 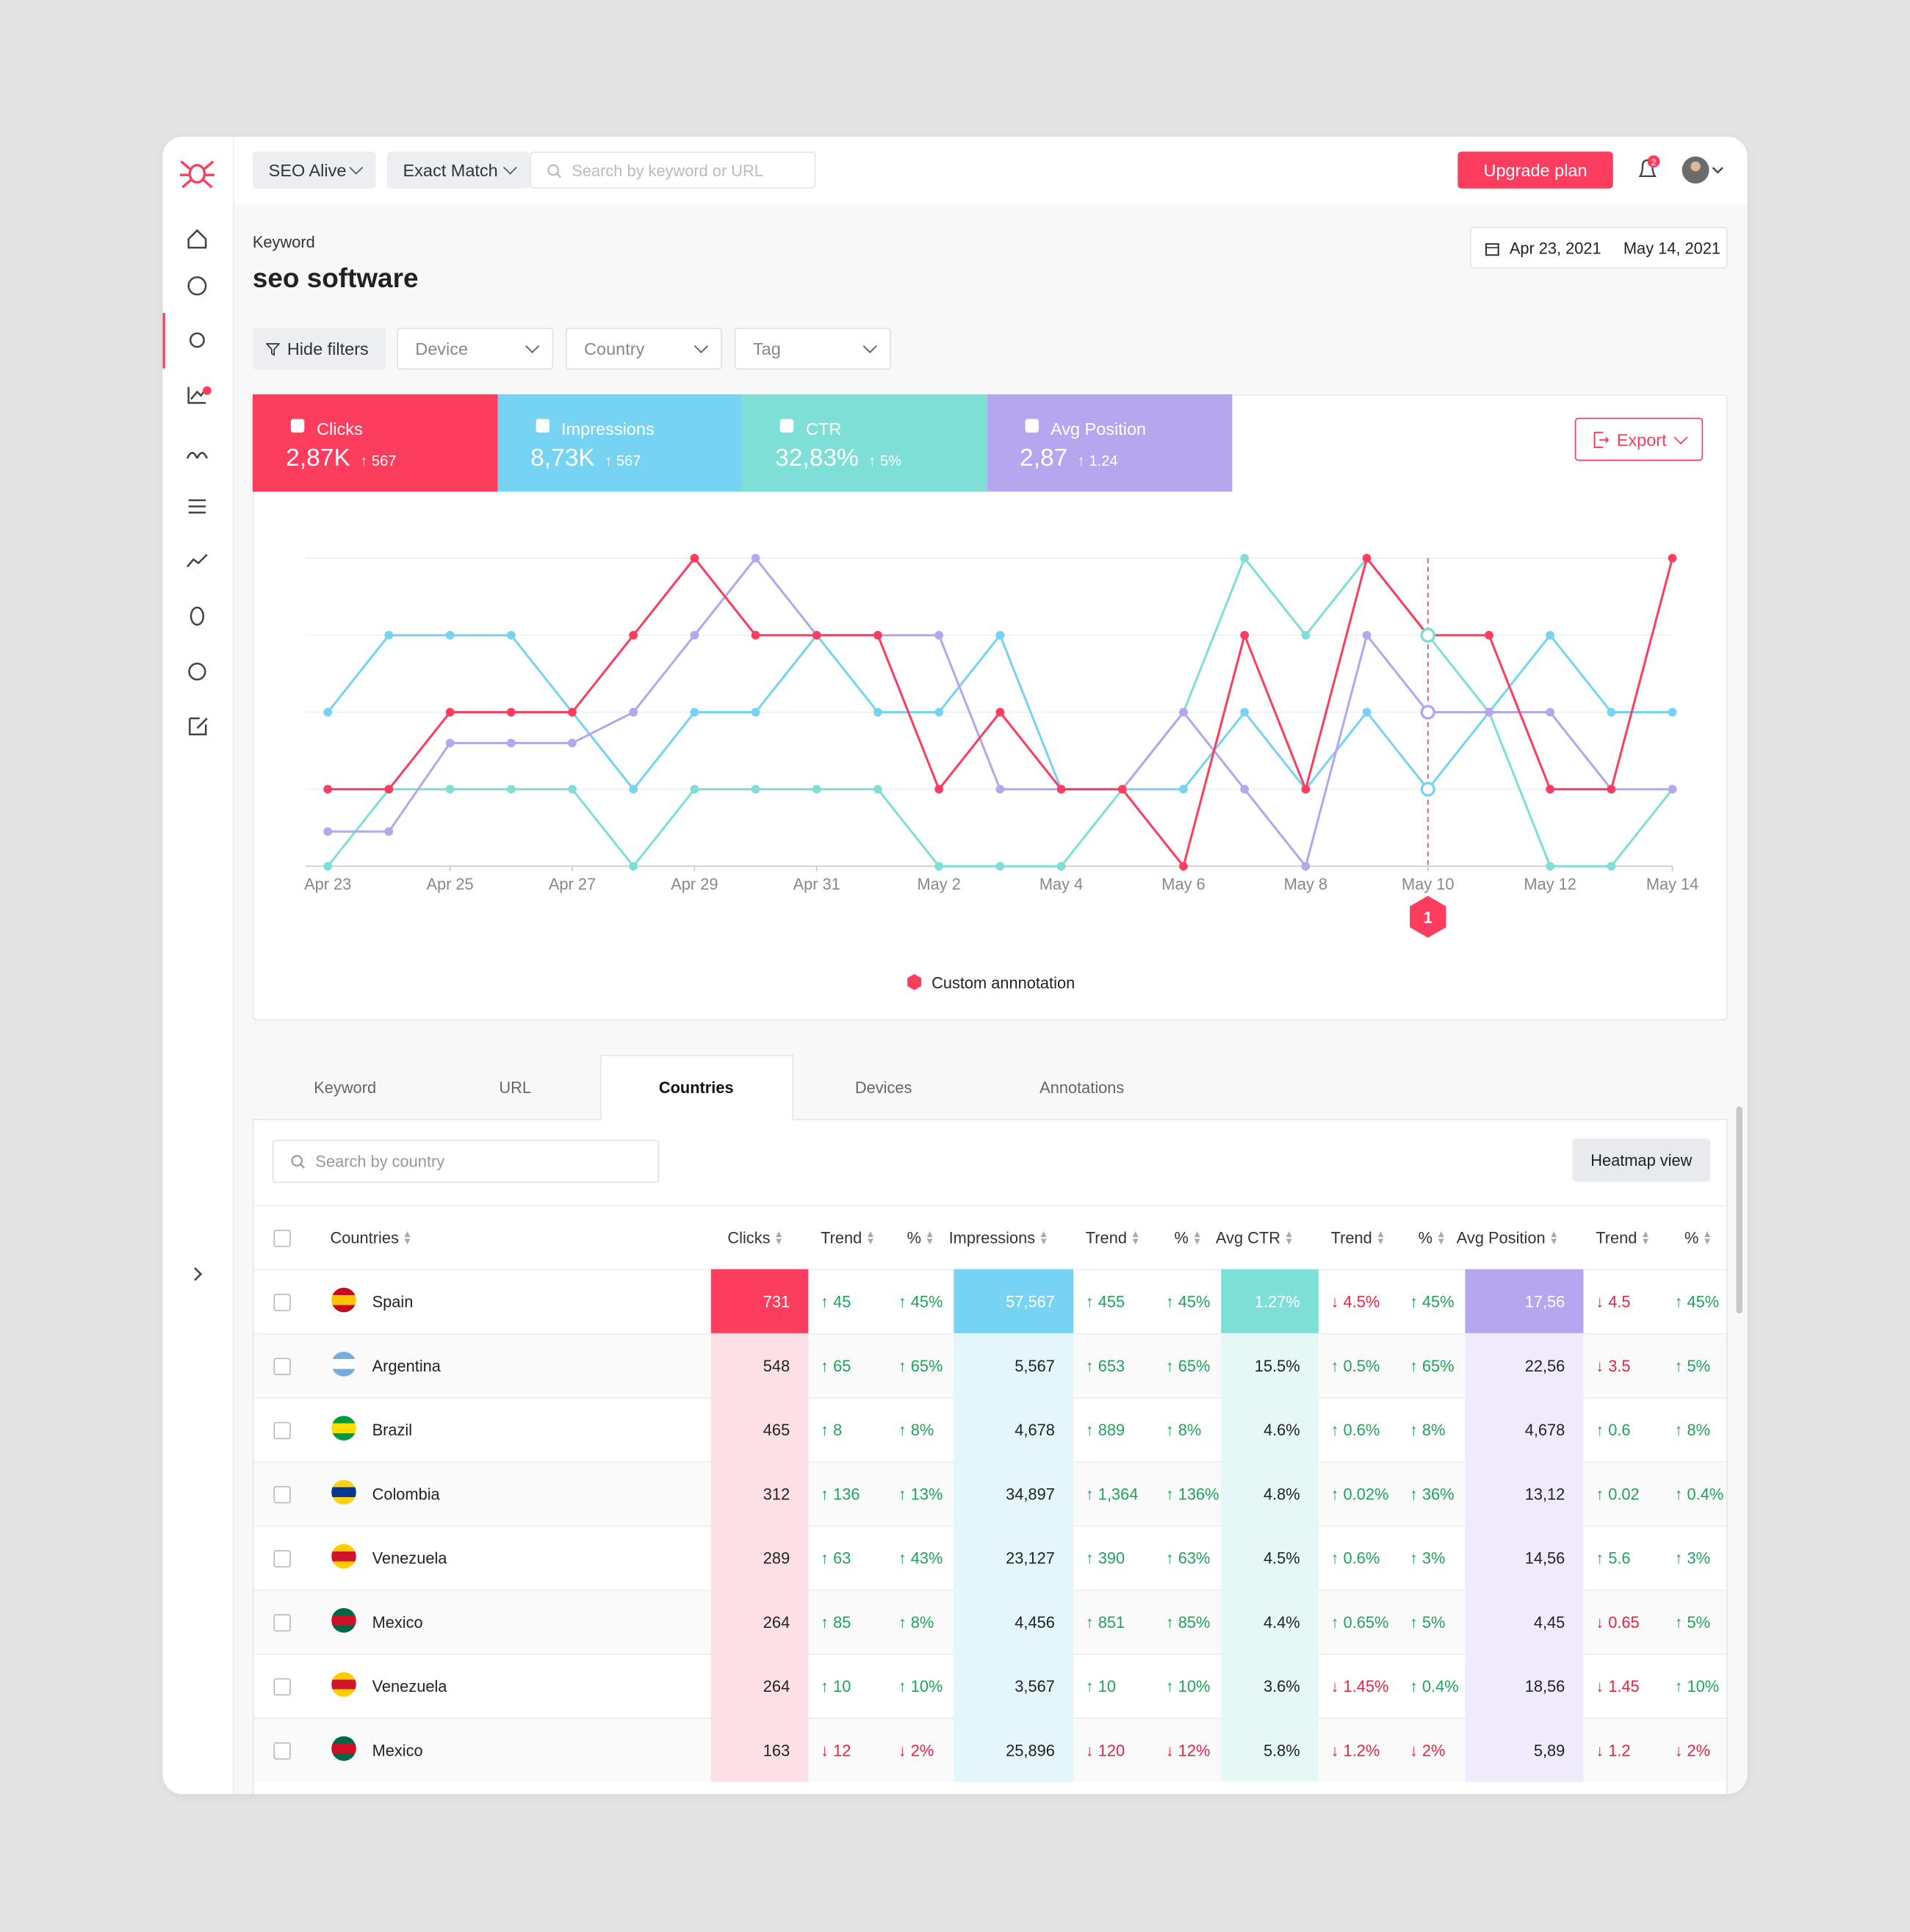 What do you see at coordinates (864, 443) in the screenshot?
I see `metric-card: CTR 32,83% ↑ 5%` at bounding box center [864, 443].